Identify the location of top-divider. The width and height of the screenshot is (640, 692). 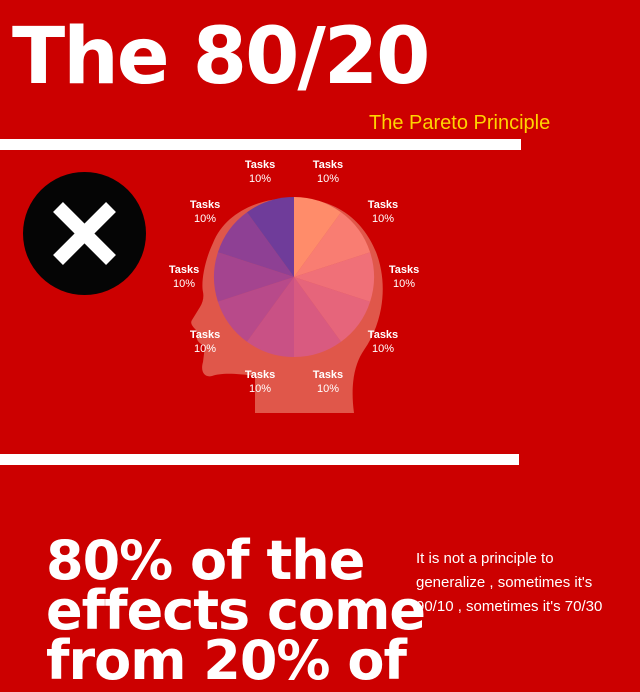
(260, 144).